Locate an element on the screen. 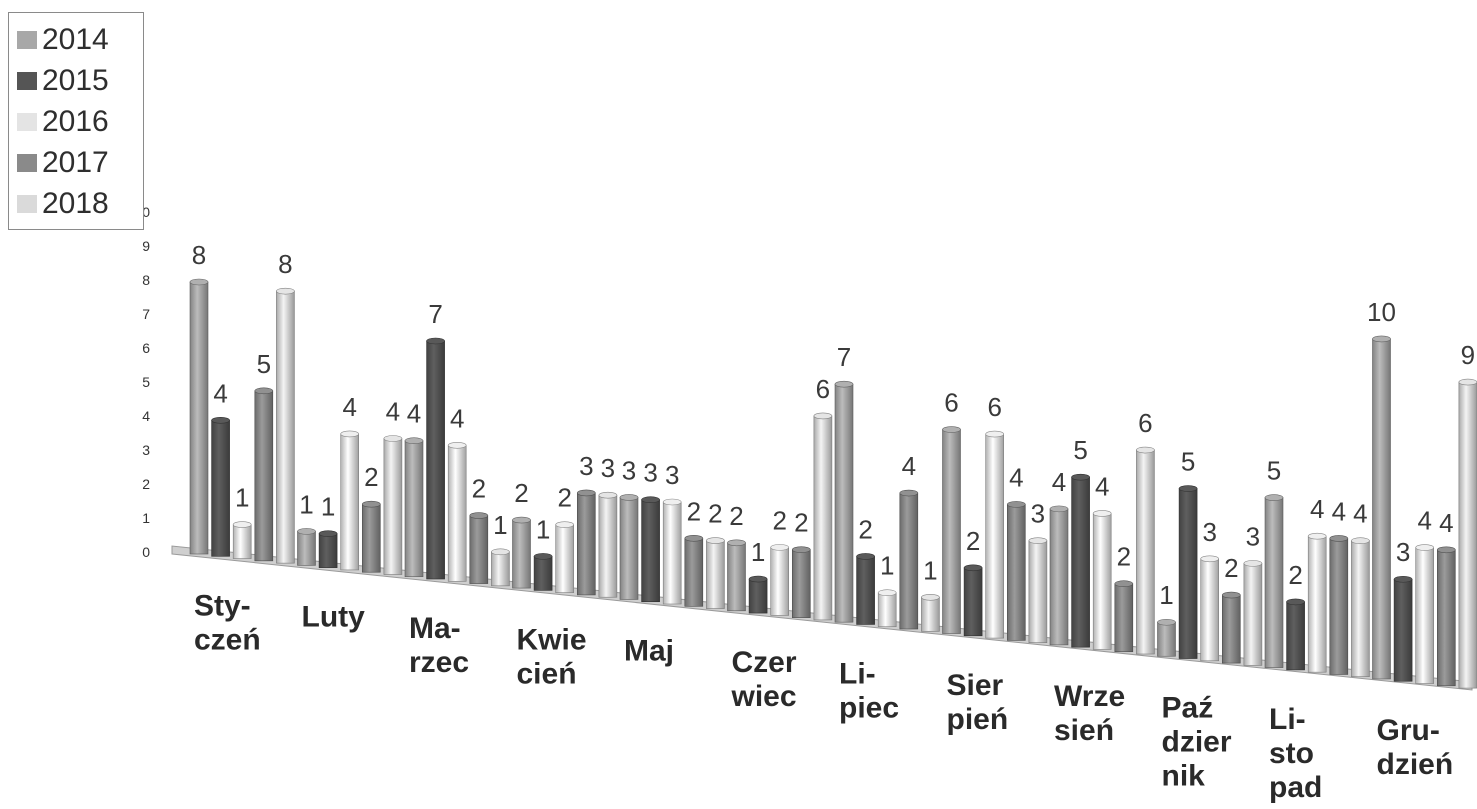 Image resolution: width=1477 pixels, height=809 pixels. value-label-2015-9: 5 is located at coordinates (1188, 462).